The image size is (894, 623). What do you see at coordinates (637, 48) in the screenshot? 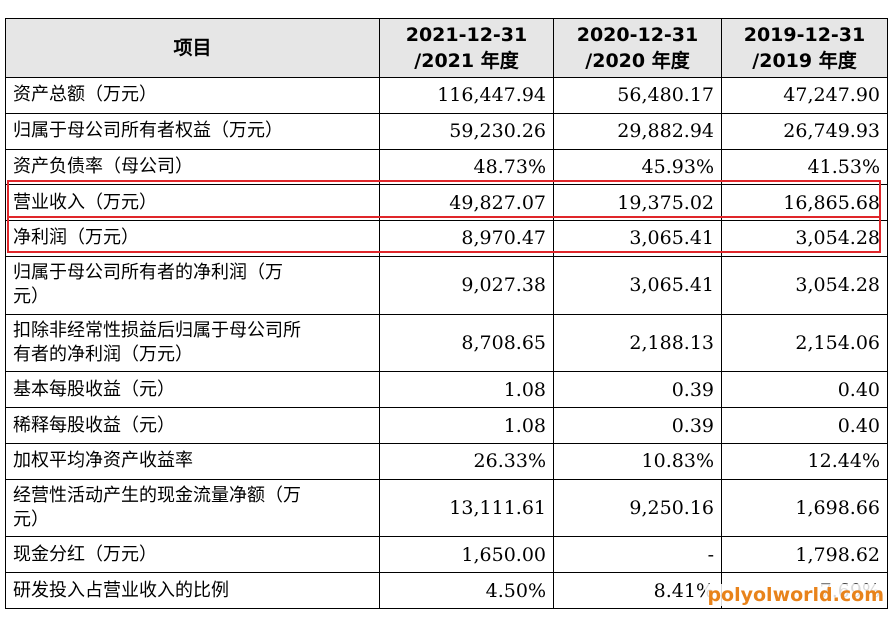
I see `header-2020: 2020-12-31 /2020 年度` at bounding box center [637, 48].